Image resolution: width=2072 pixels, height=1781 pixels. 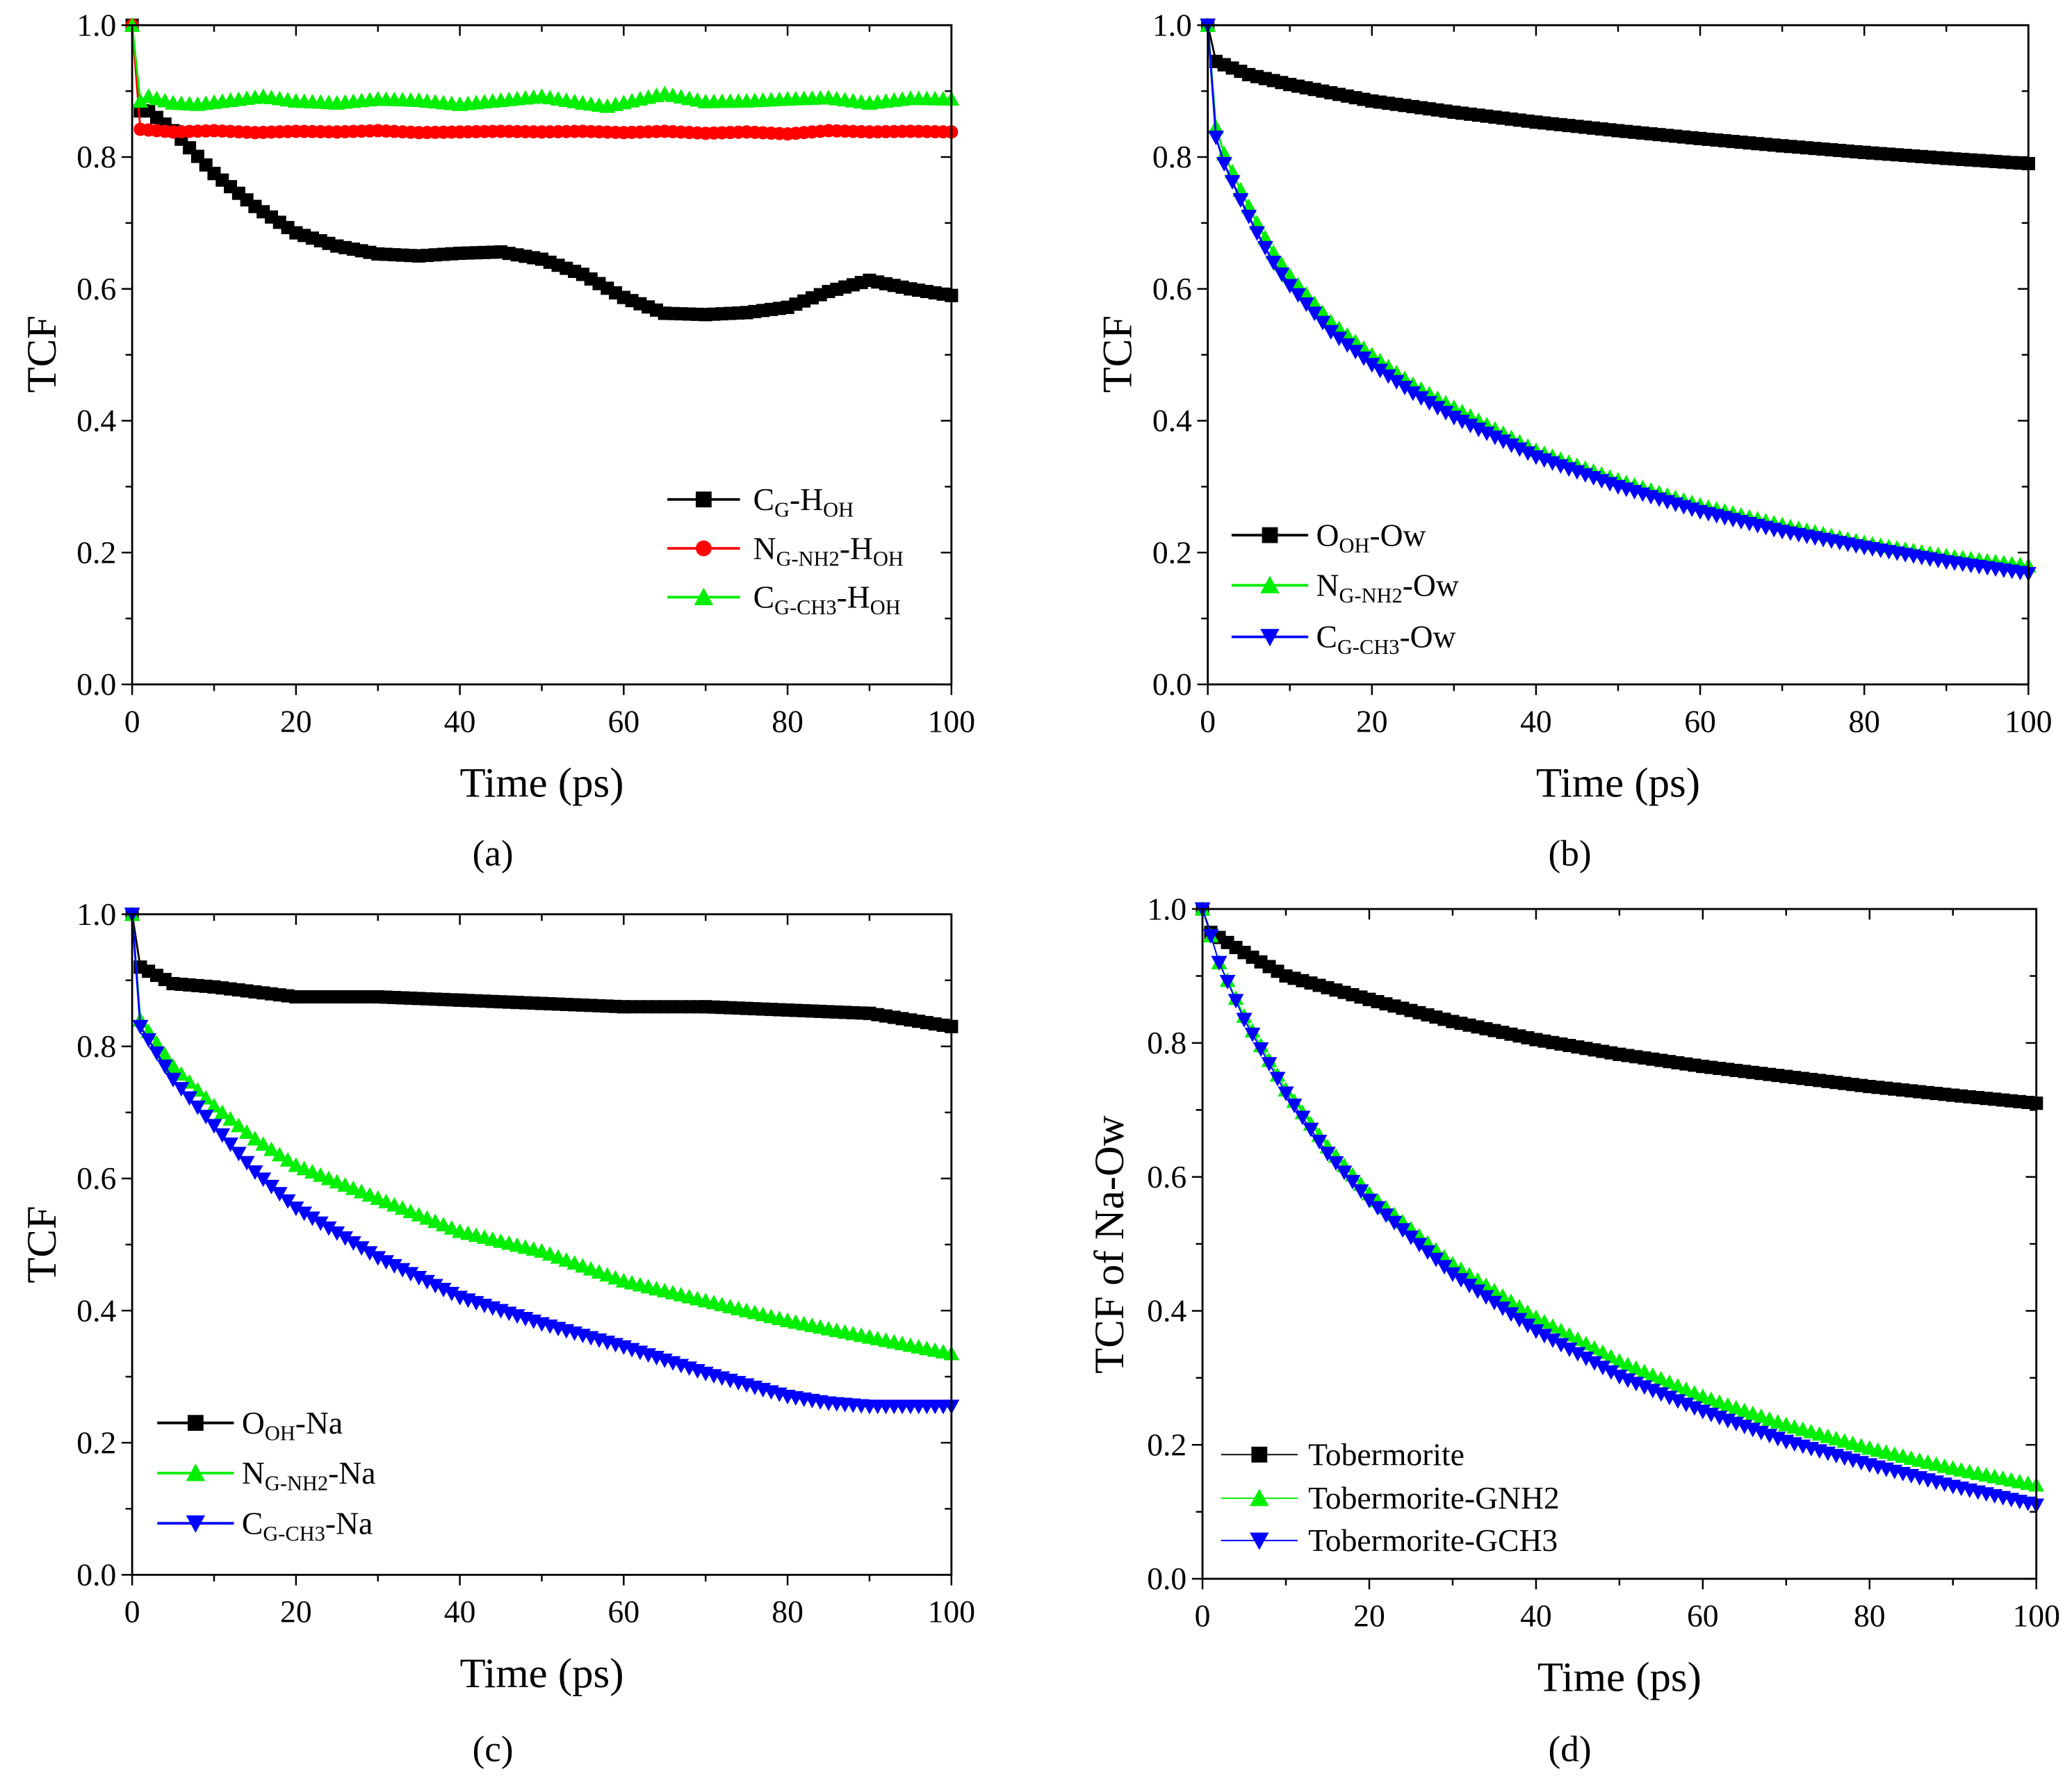 What do you see at coordinates (1166, 1579) in the screenshot?
I see `y-tick-label: 0.0` at bounding box center [1166, 1579].